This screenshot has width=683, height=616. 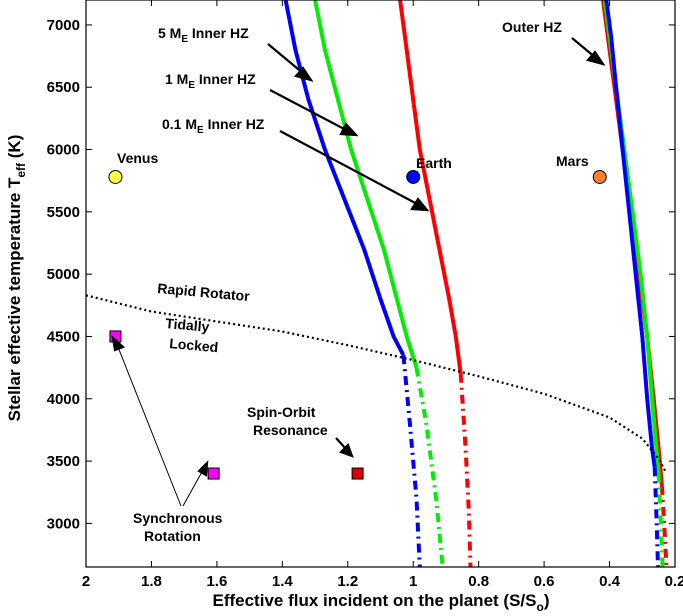 I want to click on y-tick-label-2: 4000, so click(x=63, y=399).